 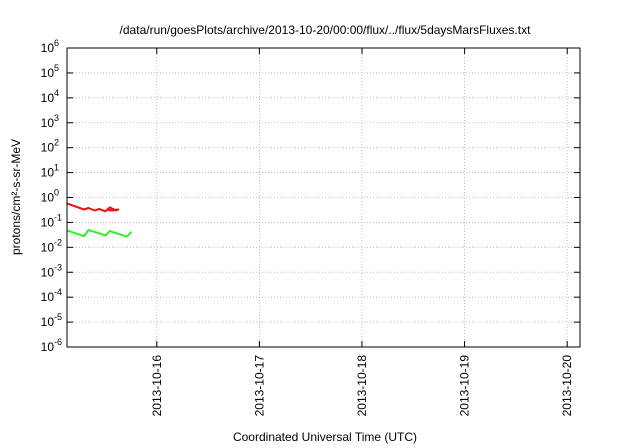 I want to click on y-tick-label-exponent: 5, so click(x=56, y=68).